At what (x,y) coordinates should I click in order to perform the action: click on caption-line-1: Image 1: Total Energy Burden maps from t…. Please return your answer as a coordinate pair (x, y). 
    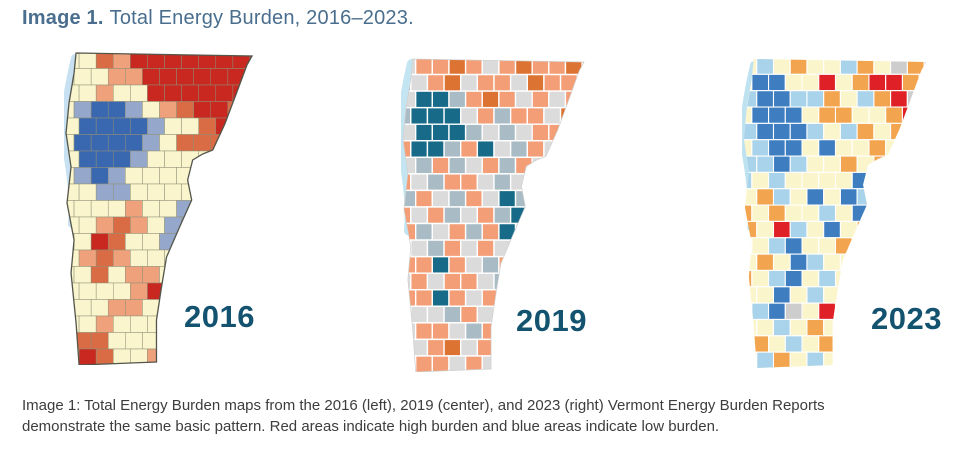
    Looking at the image, I should click on (423, 405).